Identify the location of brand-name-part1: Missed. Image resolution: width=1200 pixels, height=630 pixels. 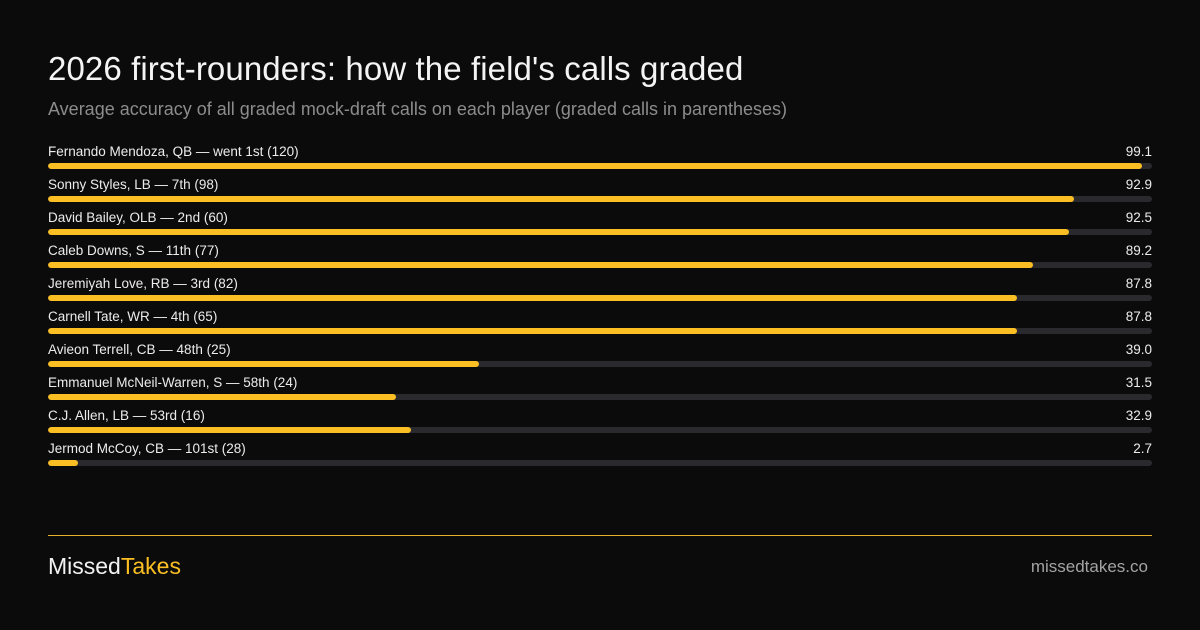
(84, 566).